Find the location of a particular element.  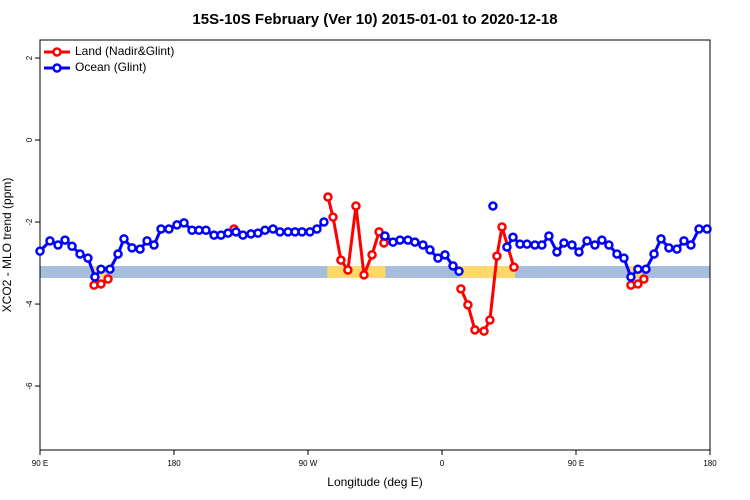

y-tick-label: 0 is located at coordinates (29, 139).